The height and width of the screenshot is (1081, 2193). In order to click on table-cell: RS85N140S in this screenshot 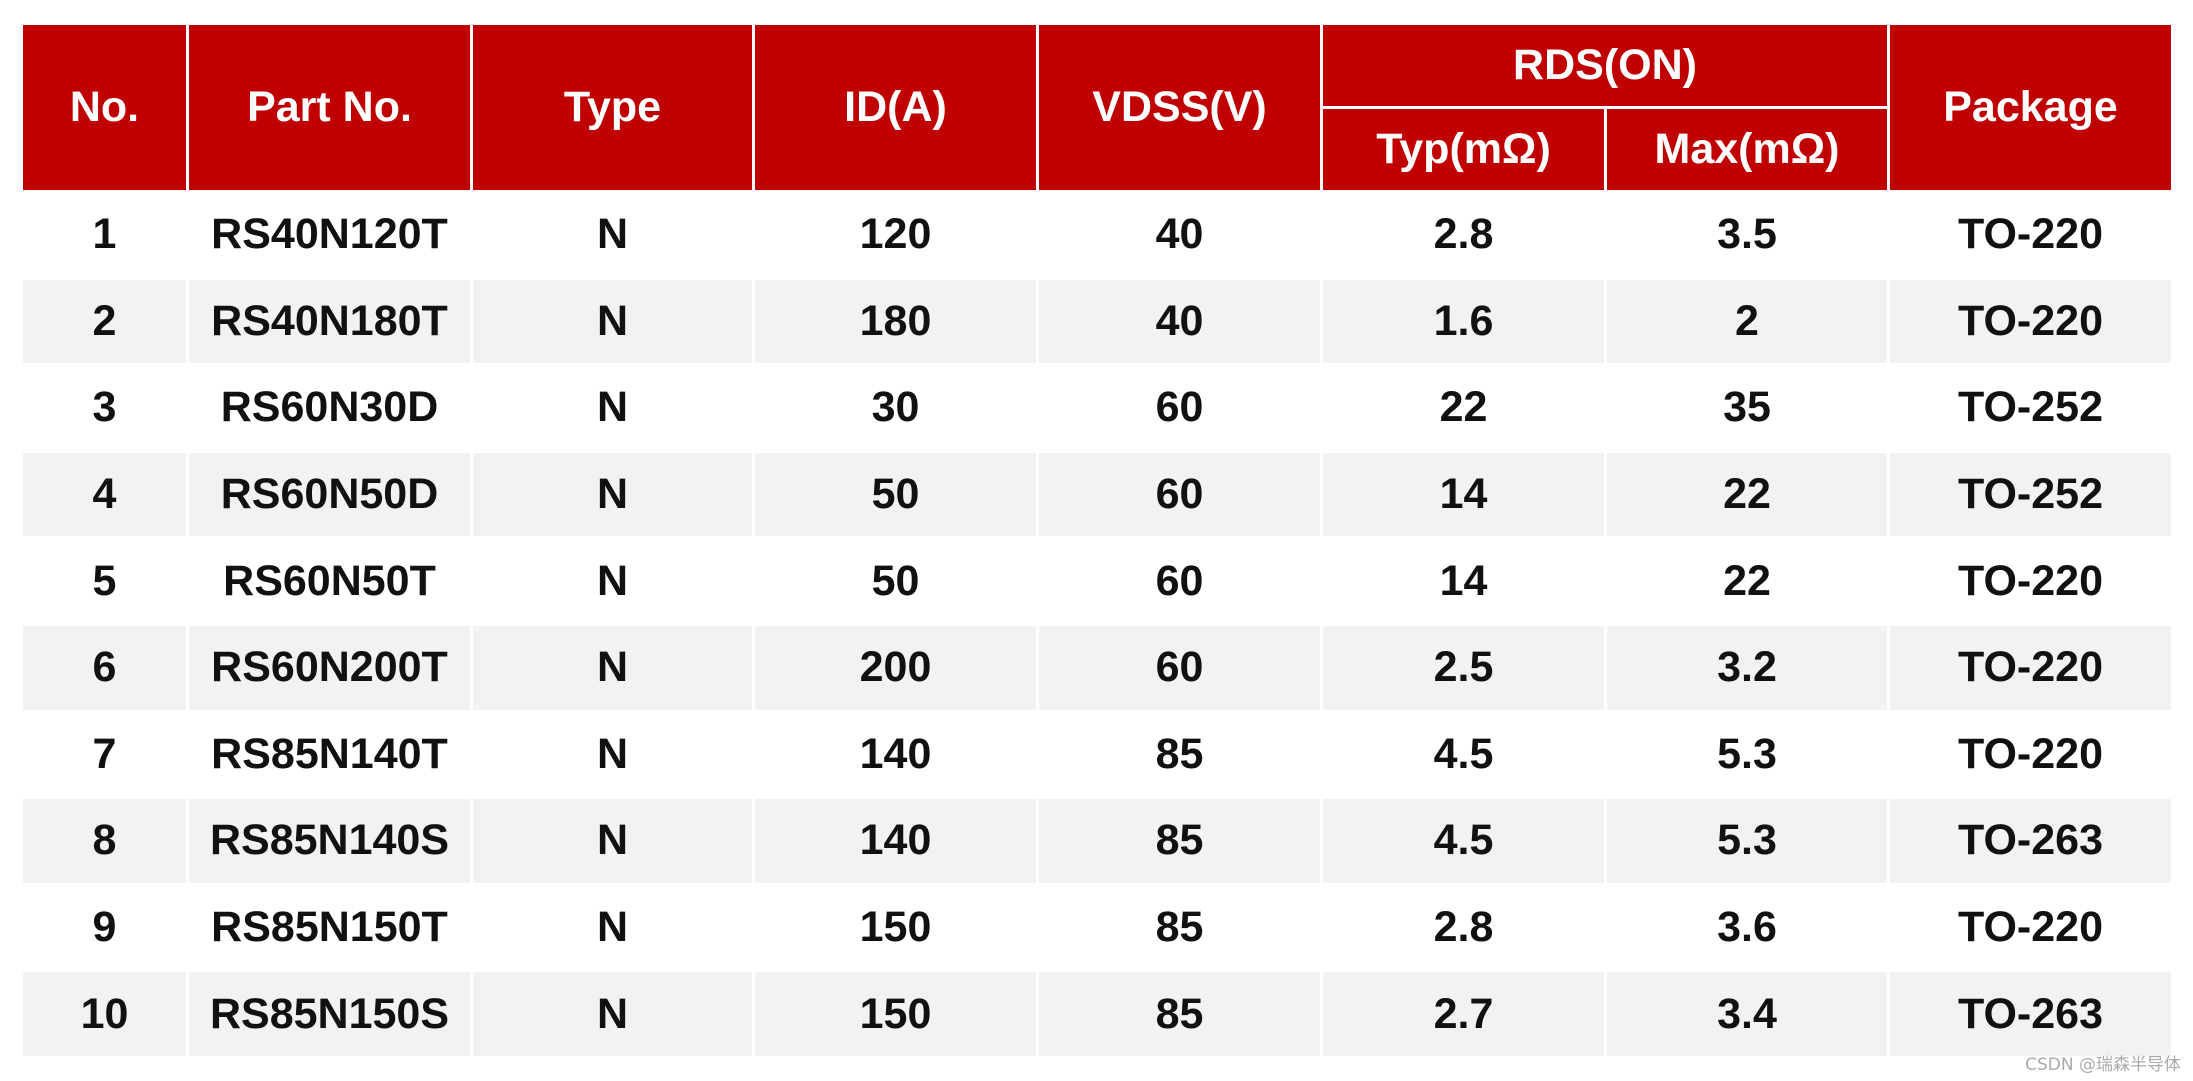, I will do `click(329, 841)`.